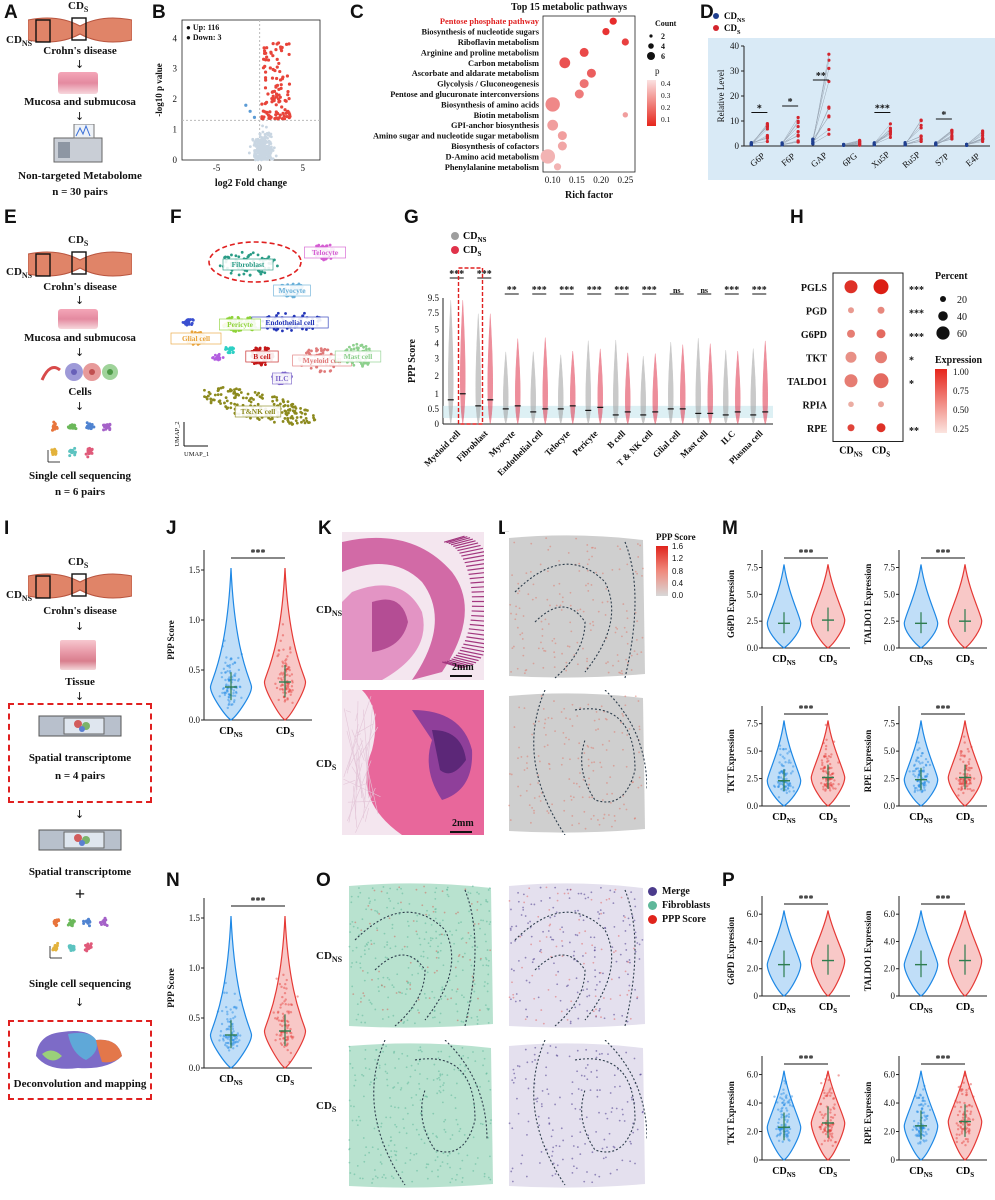 This screenshot has width=995, height=1200. I want to click on legend-count-value: 2, so click(663, 36).